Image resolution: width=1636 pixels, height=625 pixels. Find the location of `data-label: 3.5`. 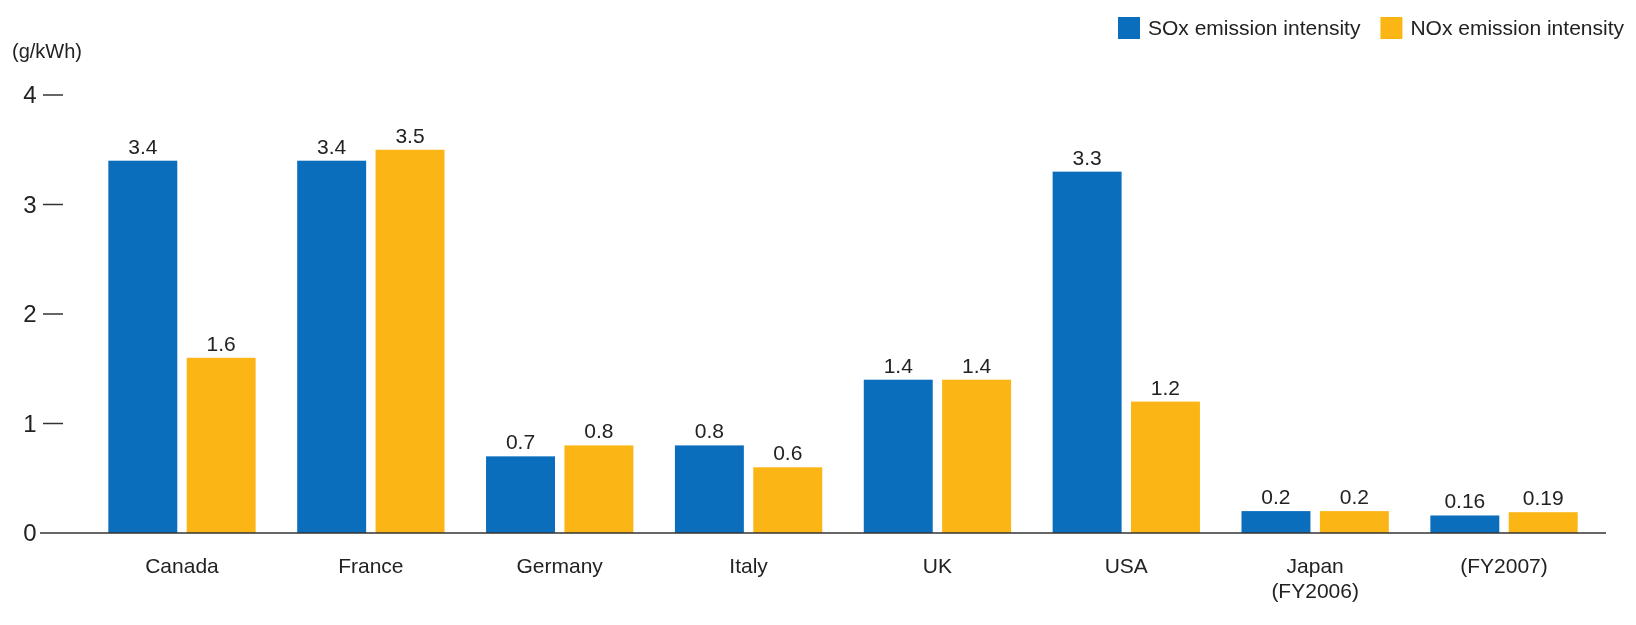

data-label: 3.5 is located at coordinates (410, 135).